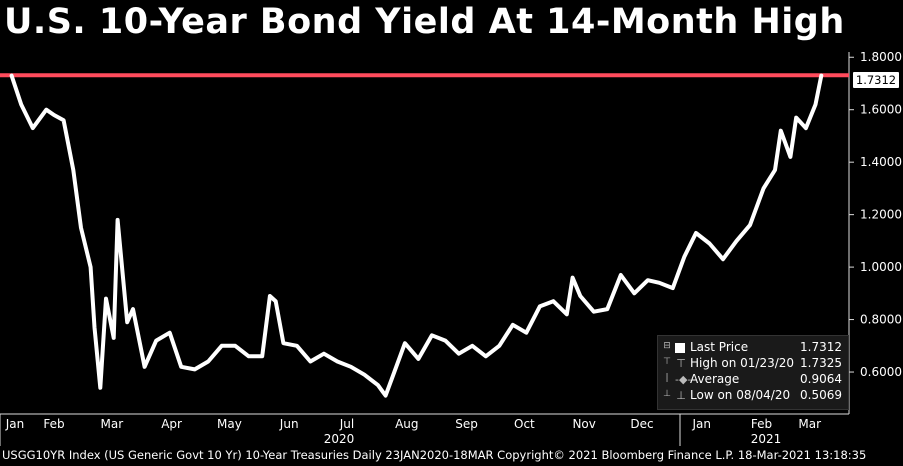  I want to click on expand-icon: ⊟, so click(667, 346).